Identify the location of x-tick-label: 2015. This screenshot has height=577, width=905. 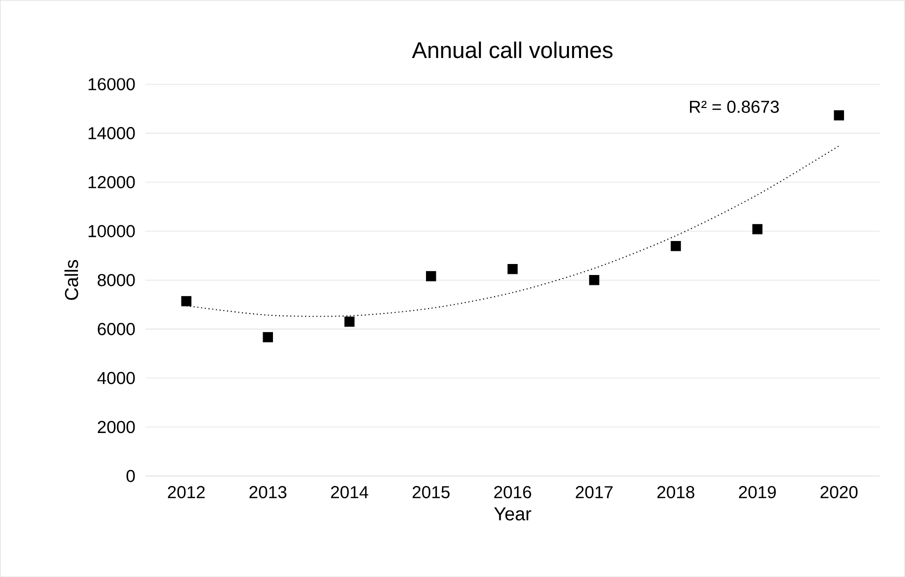
(431, 492).